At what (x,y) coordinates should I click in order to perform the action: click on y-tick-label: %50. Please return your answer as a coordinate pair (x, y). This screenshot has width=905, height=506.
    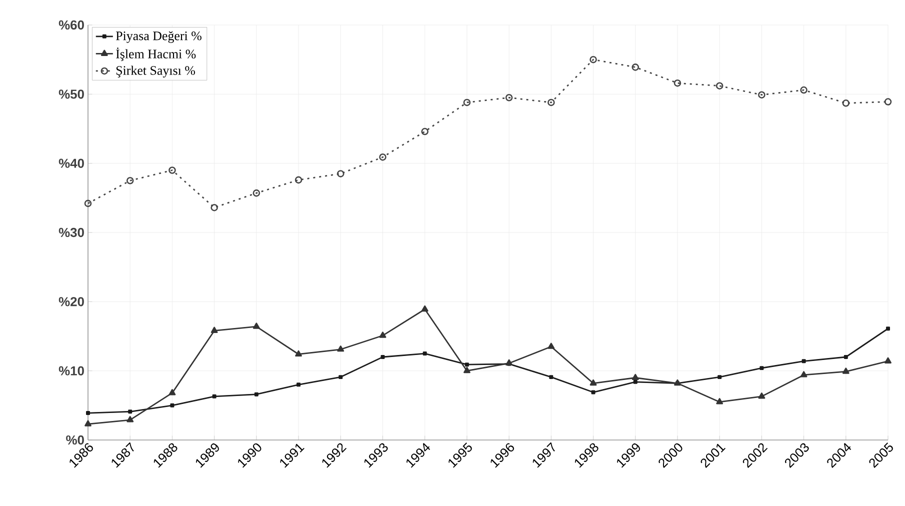
    Looking at the image, I should click on (71, 94).